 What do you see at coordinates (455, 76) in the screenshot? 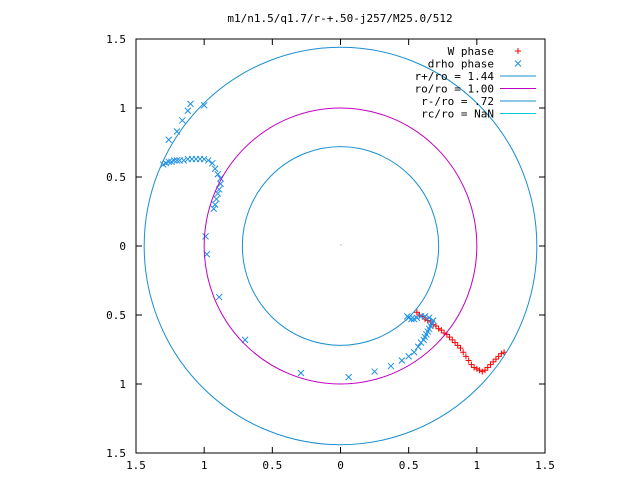
I see `legend-label: r+/ro = 1.44` at bounding box center [455, 76].